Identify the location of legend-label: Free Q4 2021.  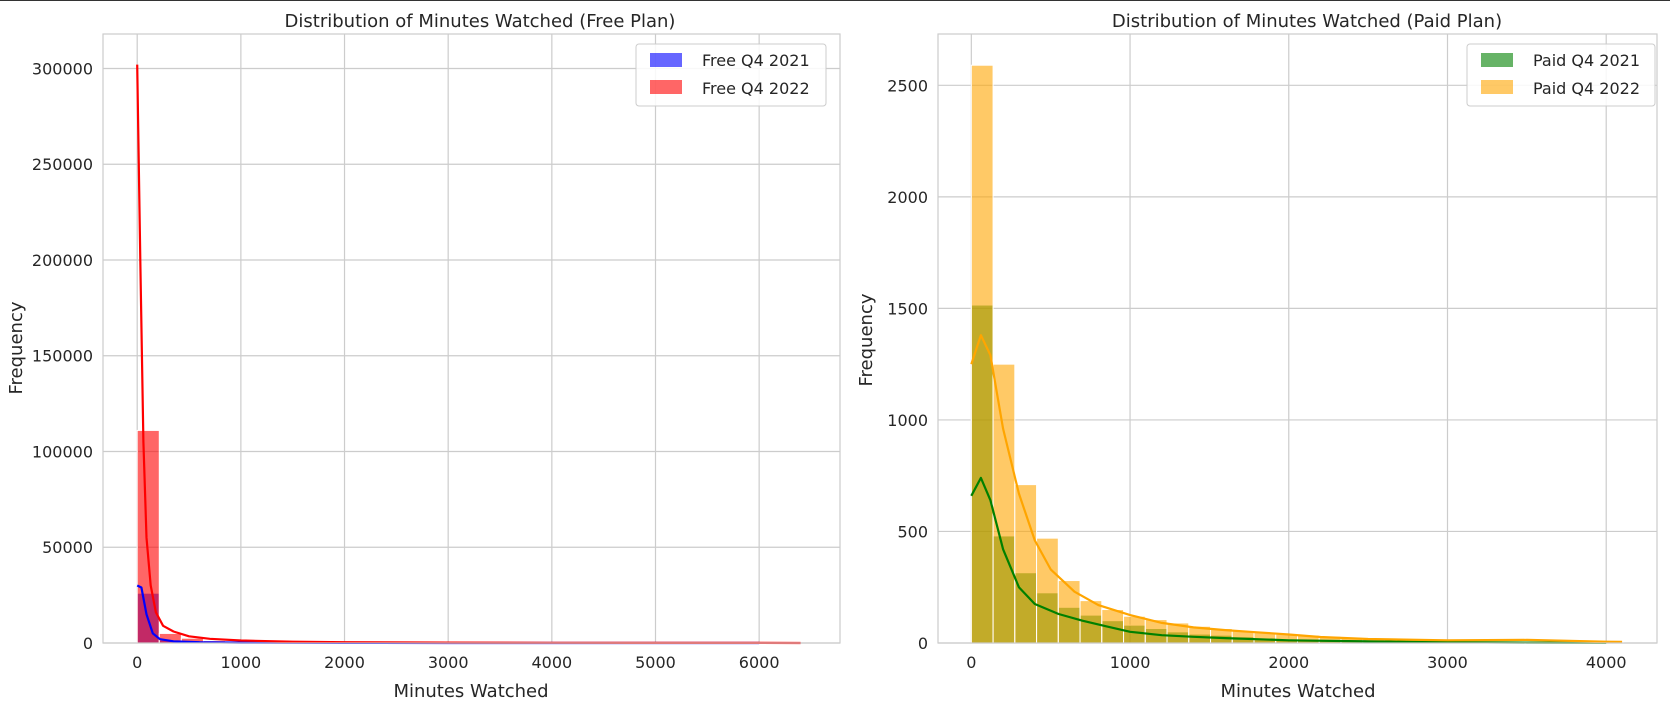
(756, 60).